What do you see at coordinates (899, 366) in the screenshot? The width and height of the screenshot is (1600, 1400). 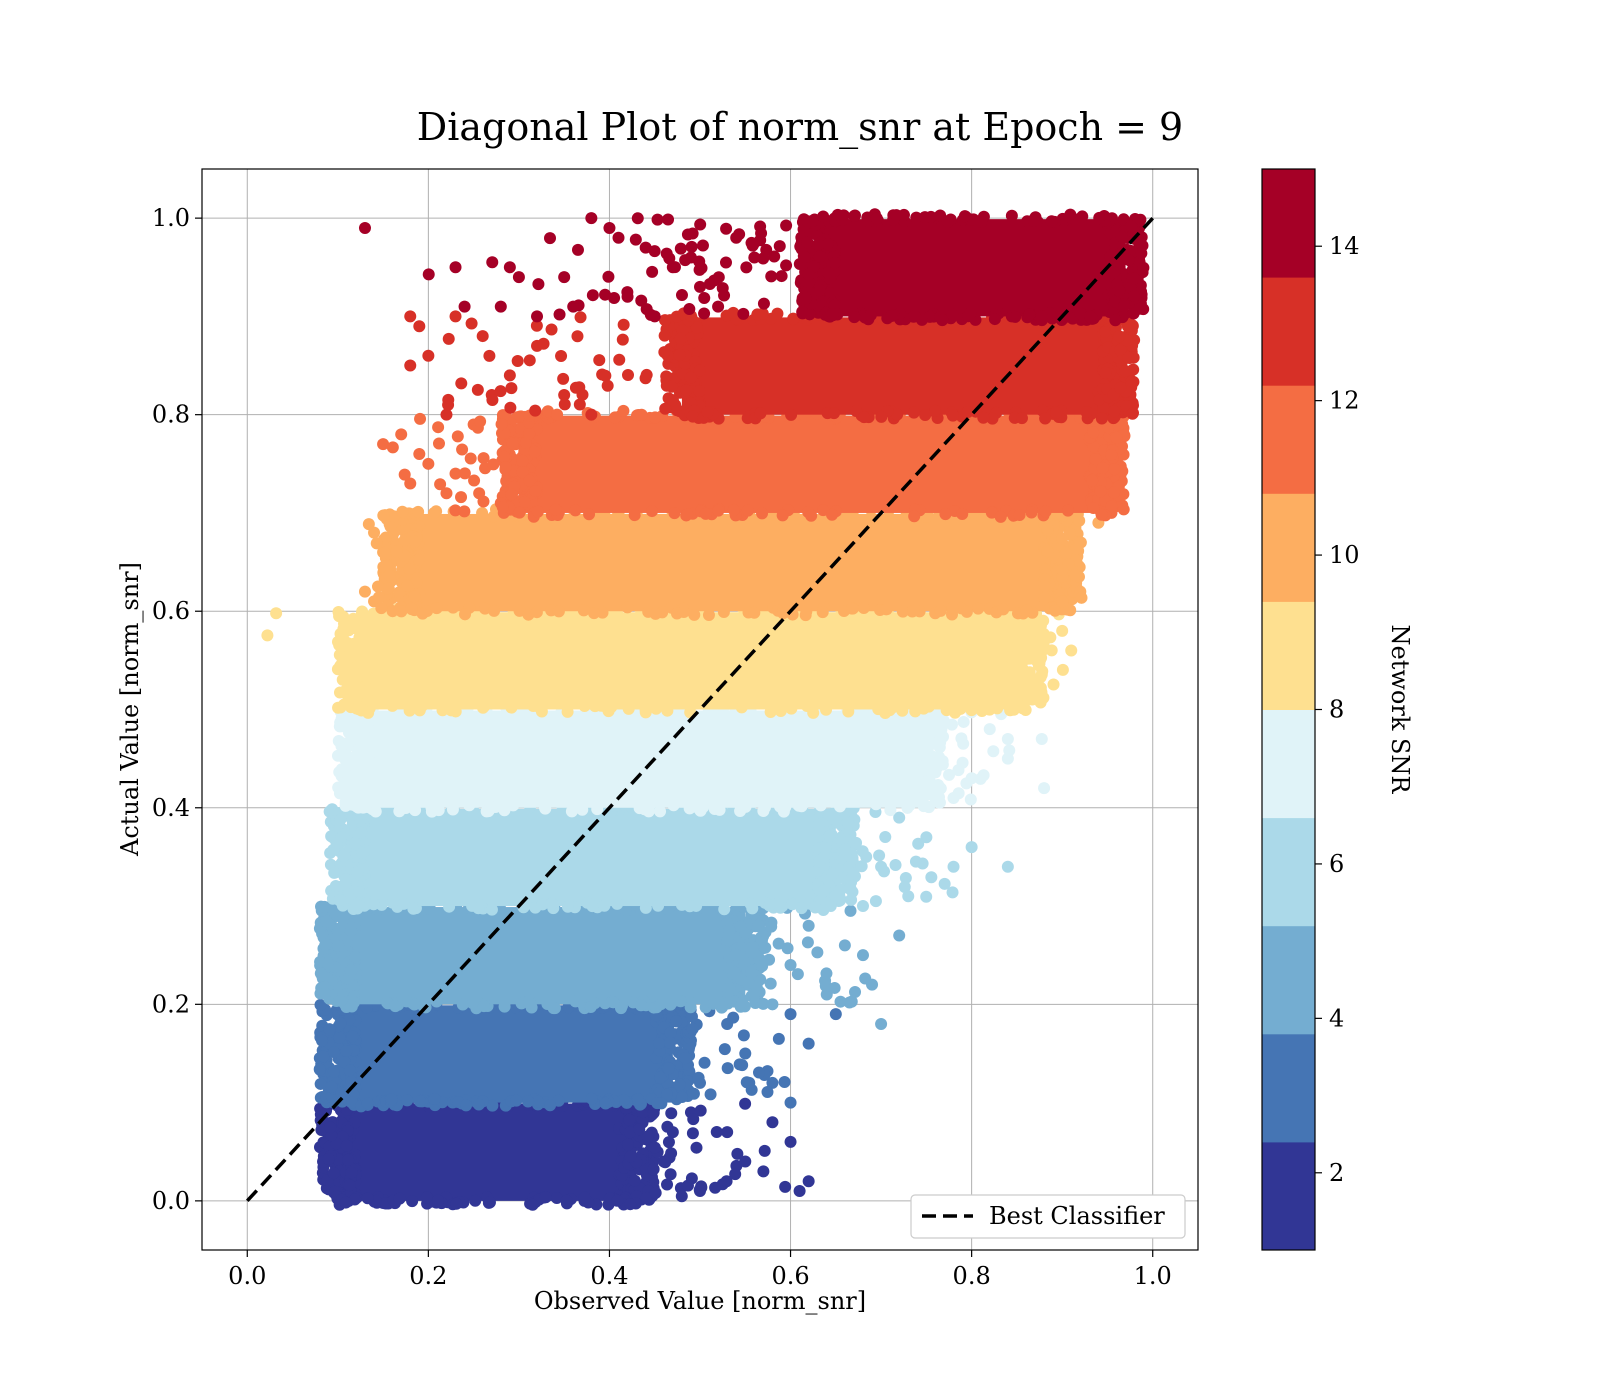 I see `band-core` at bounding box center [899, 366].